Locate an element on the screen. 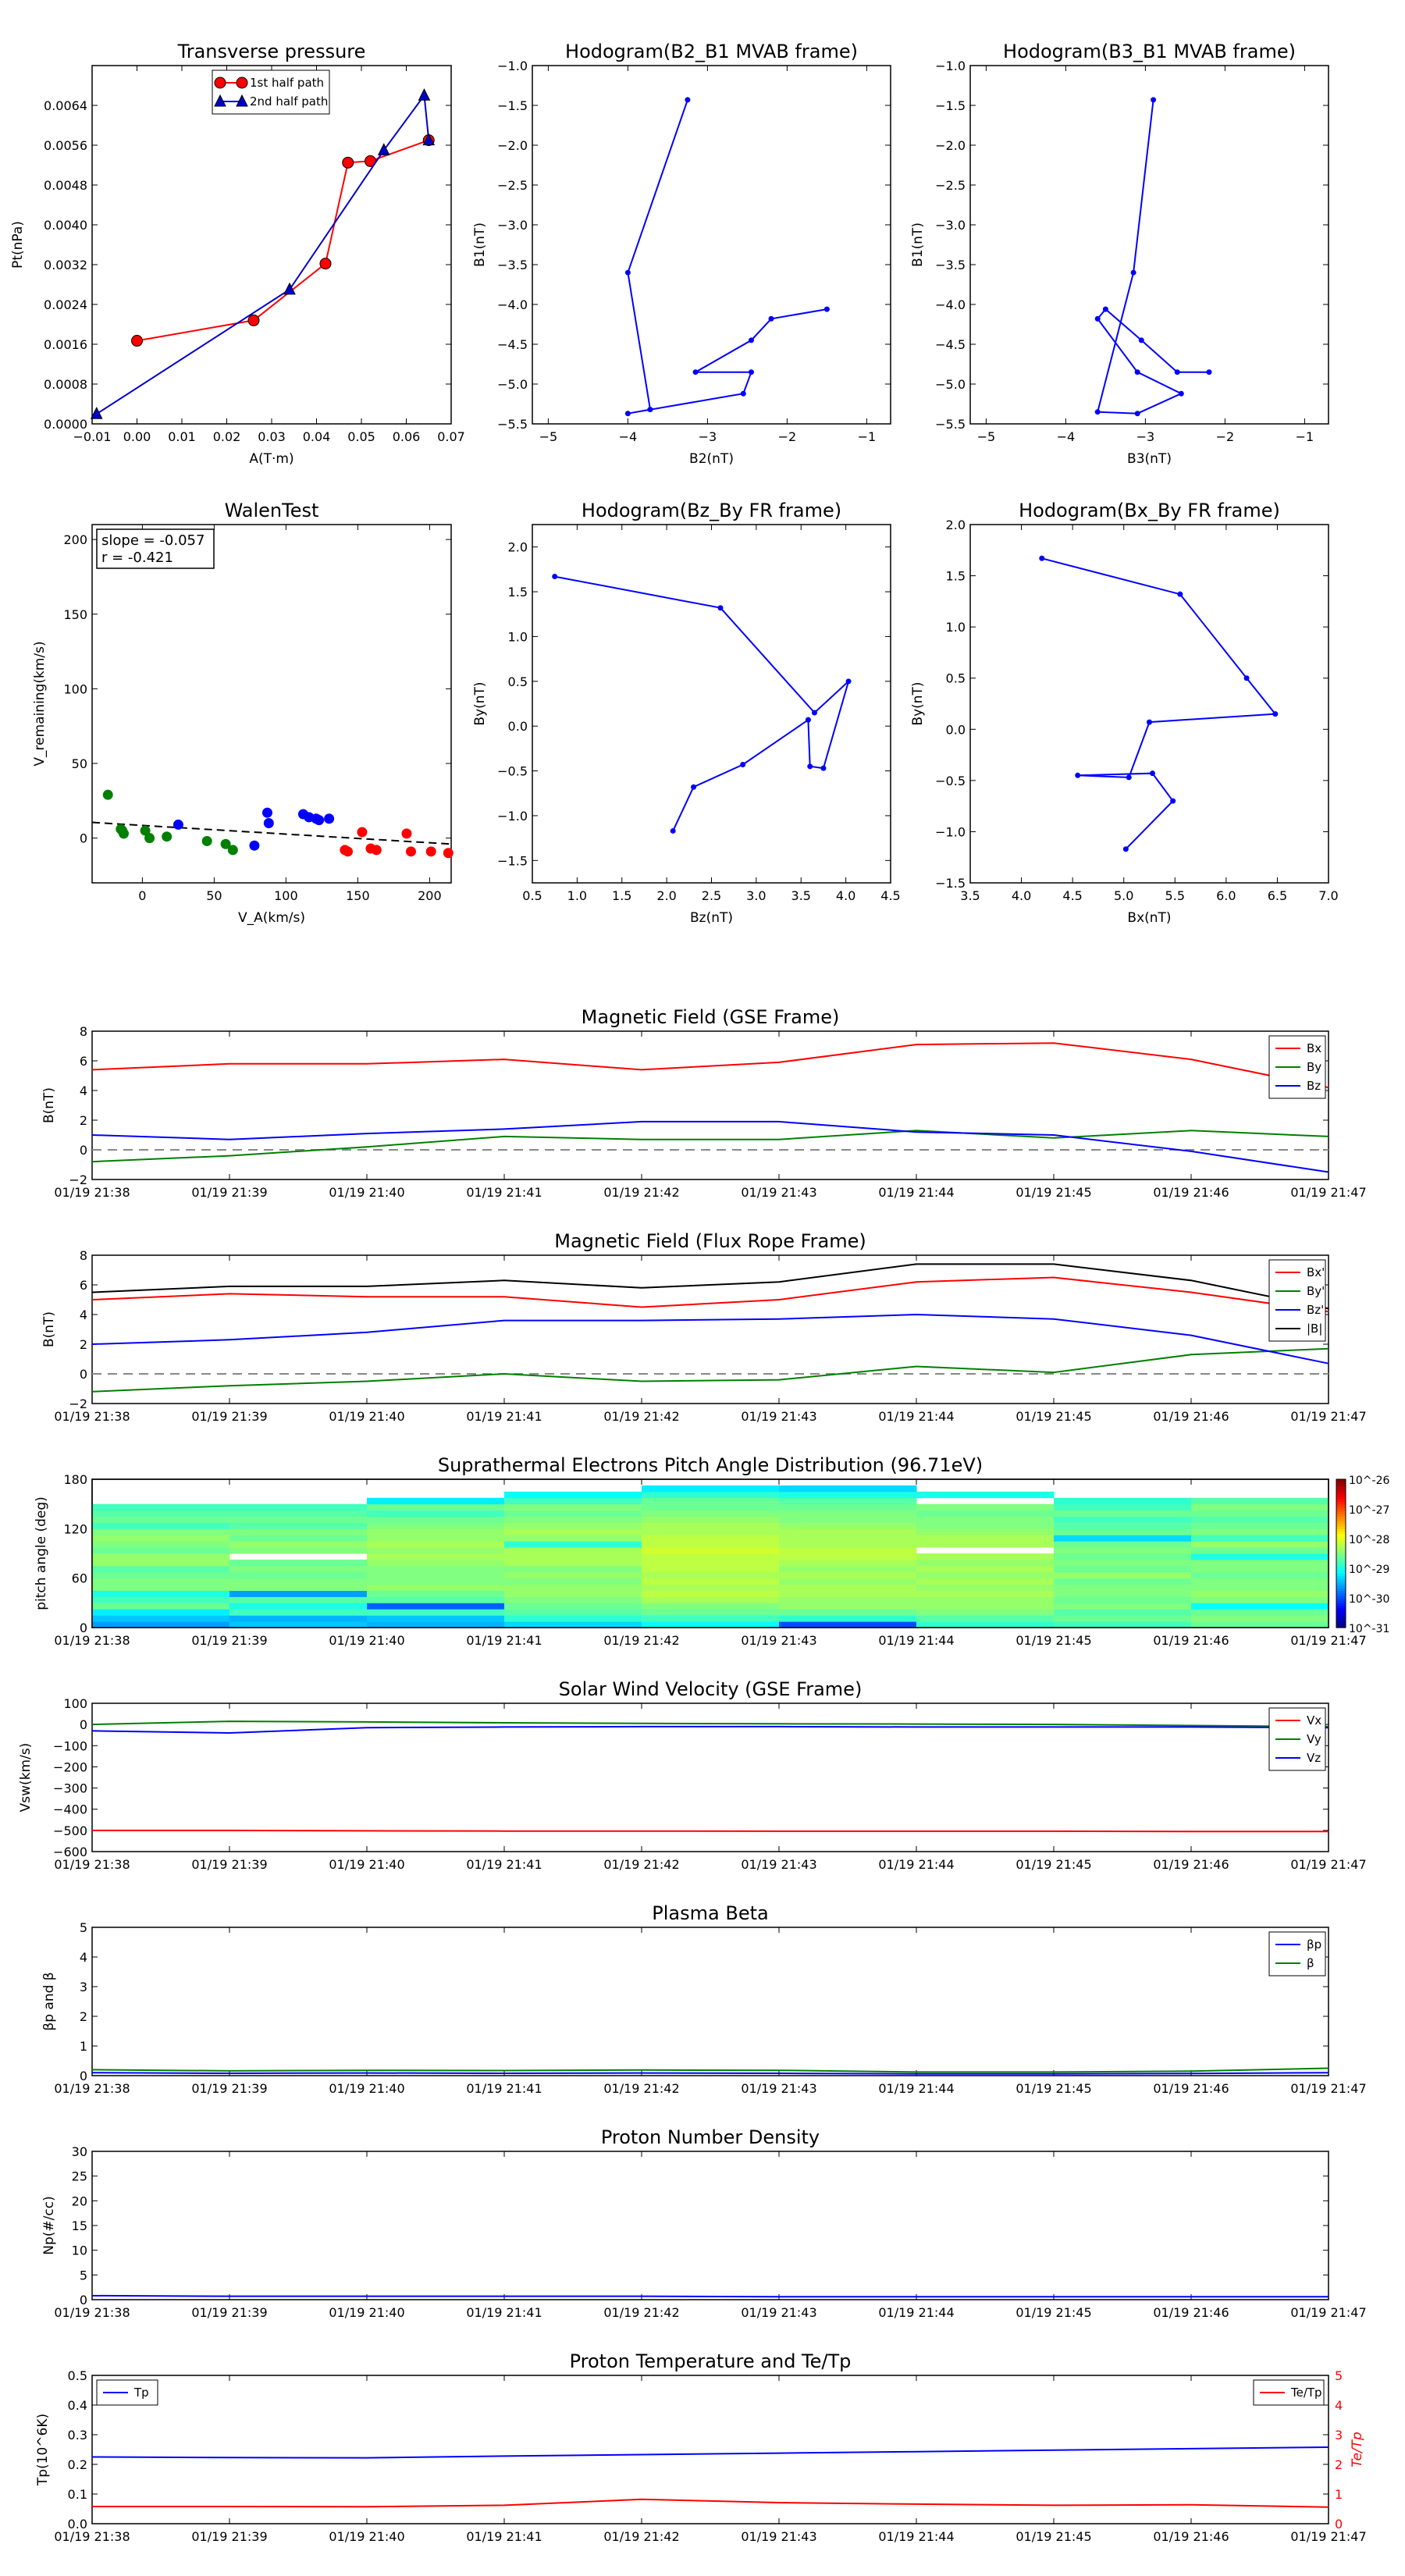 The image size is (1405, 2576). x-tick-label: 0 is located at coordinates (142, 895).